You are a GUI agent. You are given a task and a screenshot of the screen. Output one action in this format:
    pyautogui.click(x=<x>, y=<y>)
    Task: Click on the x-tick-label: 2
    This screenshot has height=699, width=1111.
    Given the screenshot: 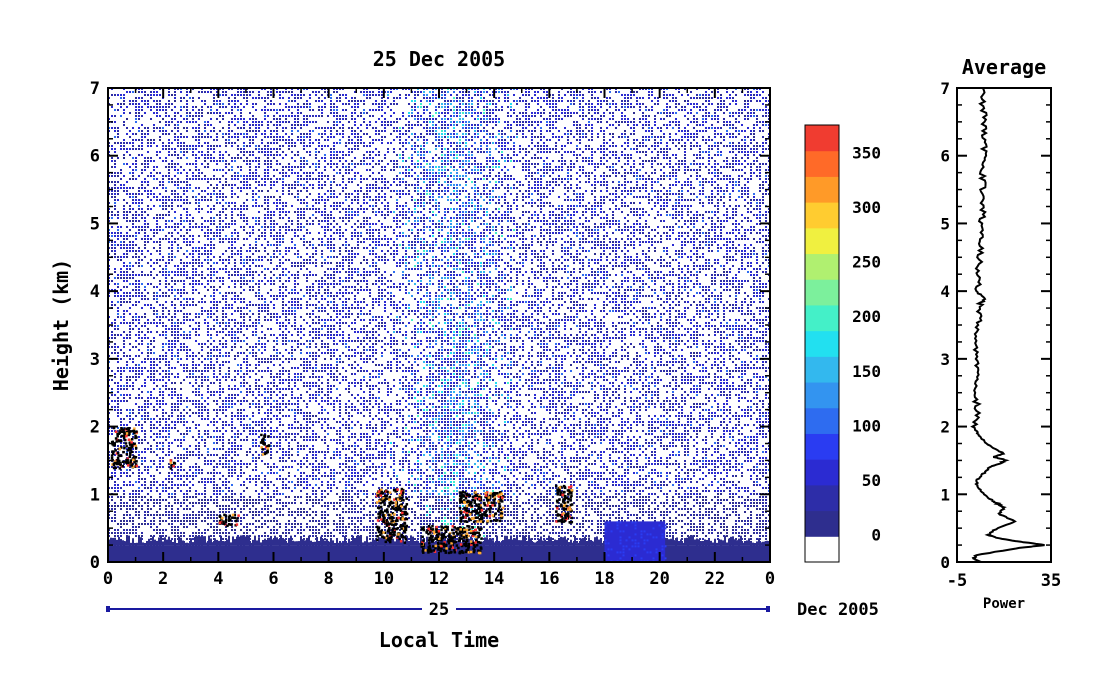 What is the action you would take?
    pyautogui.click(x=163, y=579)
    